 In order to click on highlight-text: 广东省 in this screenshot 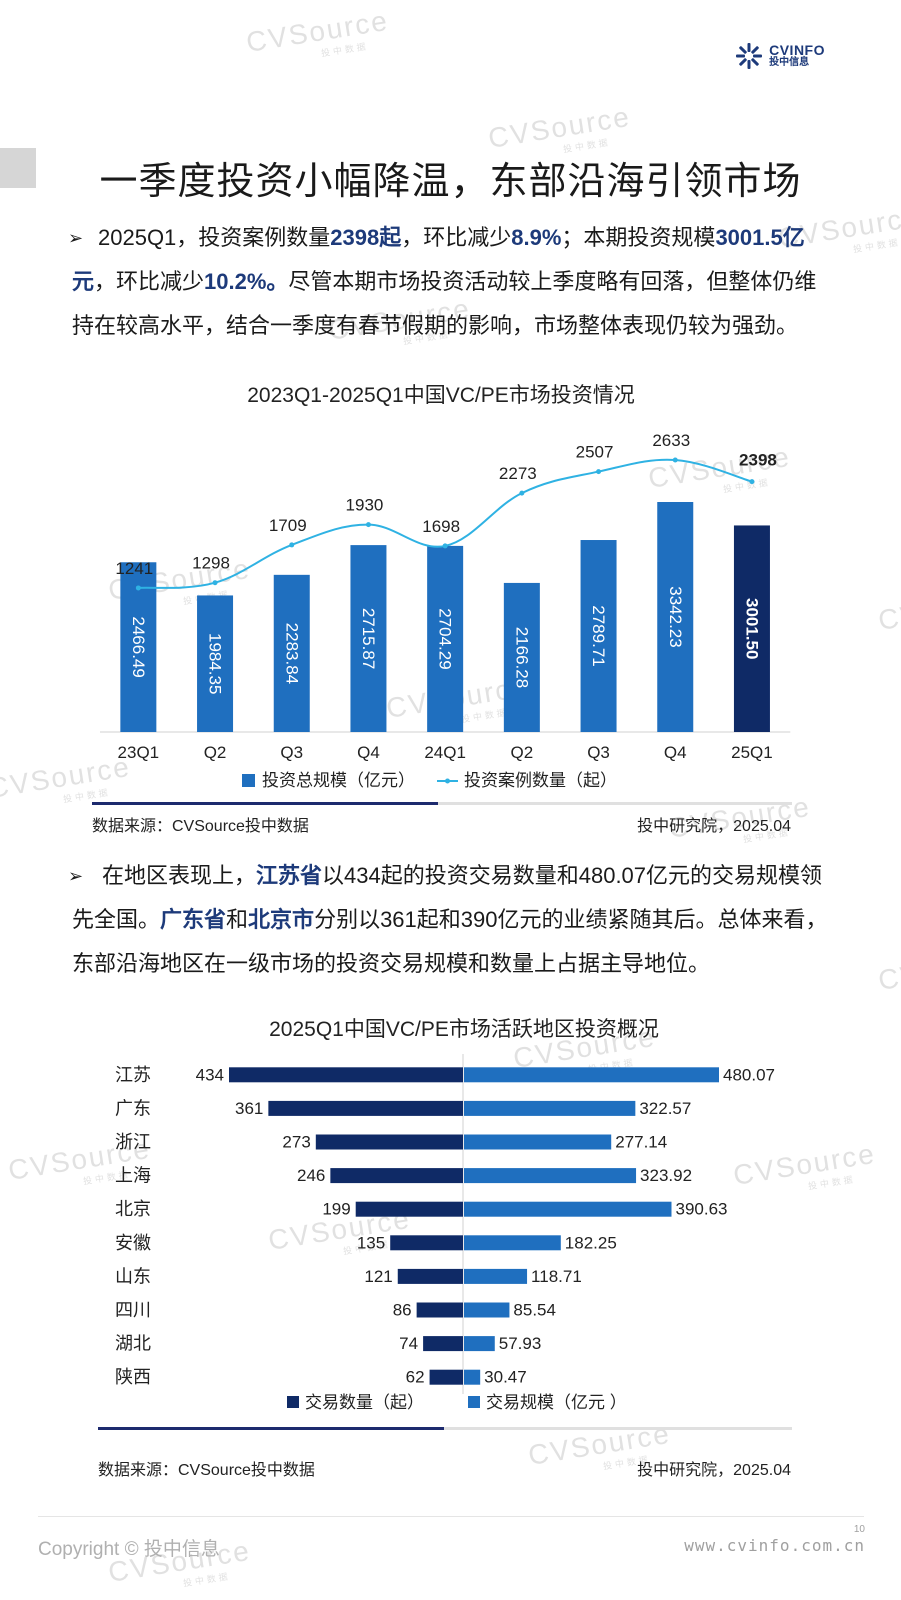, I will do `click(193, 919)`.